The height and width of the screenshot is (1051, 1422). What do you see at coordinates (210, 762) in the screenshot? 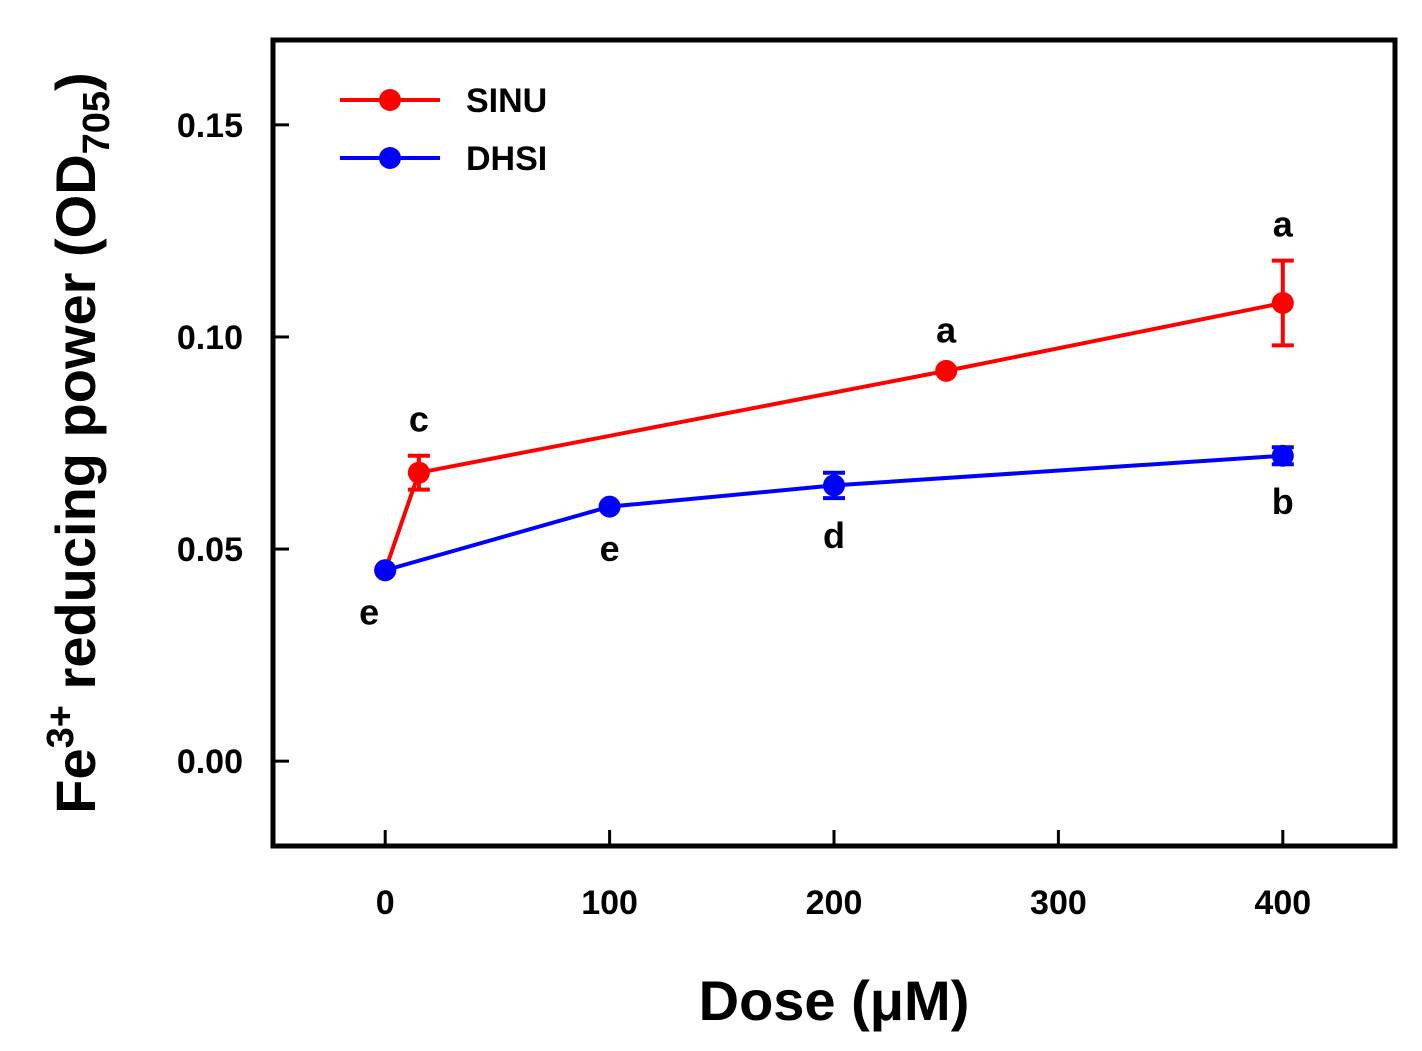
I see `y-tick-label: 0.00` at bounding box center [210, 762].